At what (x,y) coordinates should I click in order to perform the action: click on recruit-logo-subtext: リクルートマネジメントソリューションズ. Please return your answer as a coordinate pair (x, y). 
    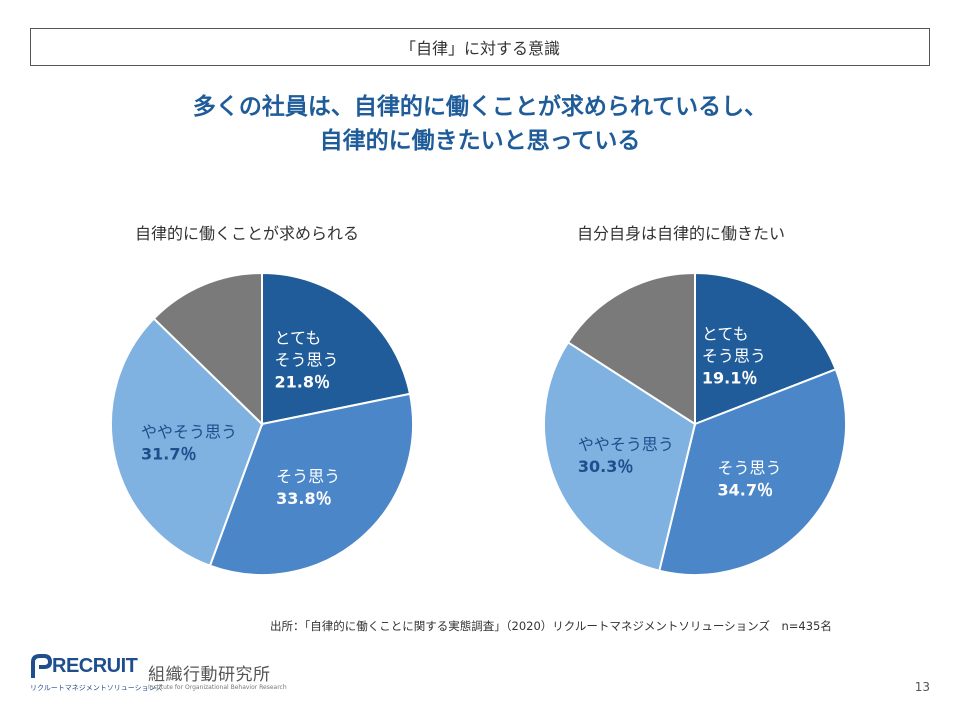
    Looking at the image, I should click on (96, 688).